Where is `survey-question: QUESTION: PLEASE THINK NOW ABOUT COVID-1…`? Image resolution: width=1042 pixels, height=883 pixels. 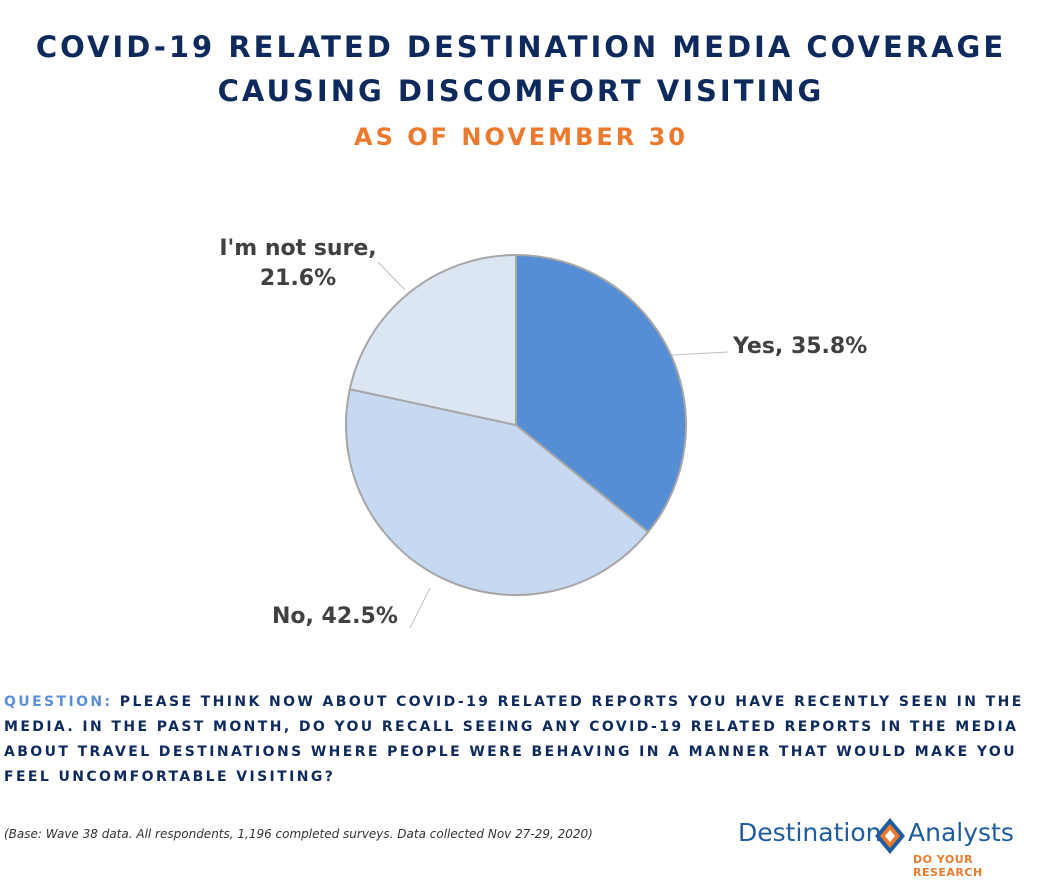
survey-question: QUESTION: PLEASE THINK NOW ABOUT COVID-1… is located at coordinates (514, 740).